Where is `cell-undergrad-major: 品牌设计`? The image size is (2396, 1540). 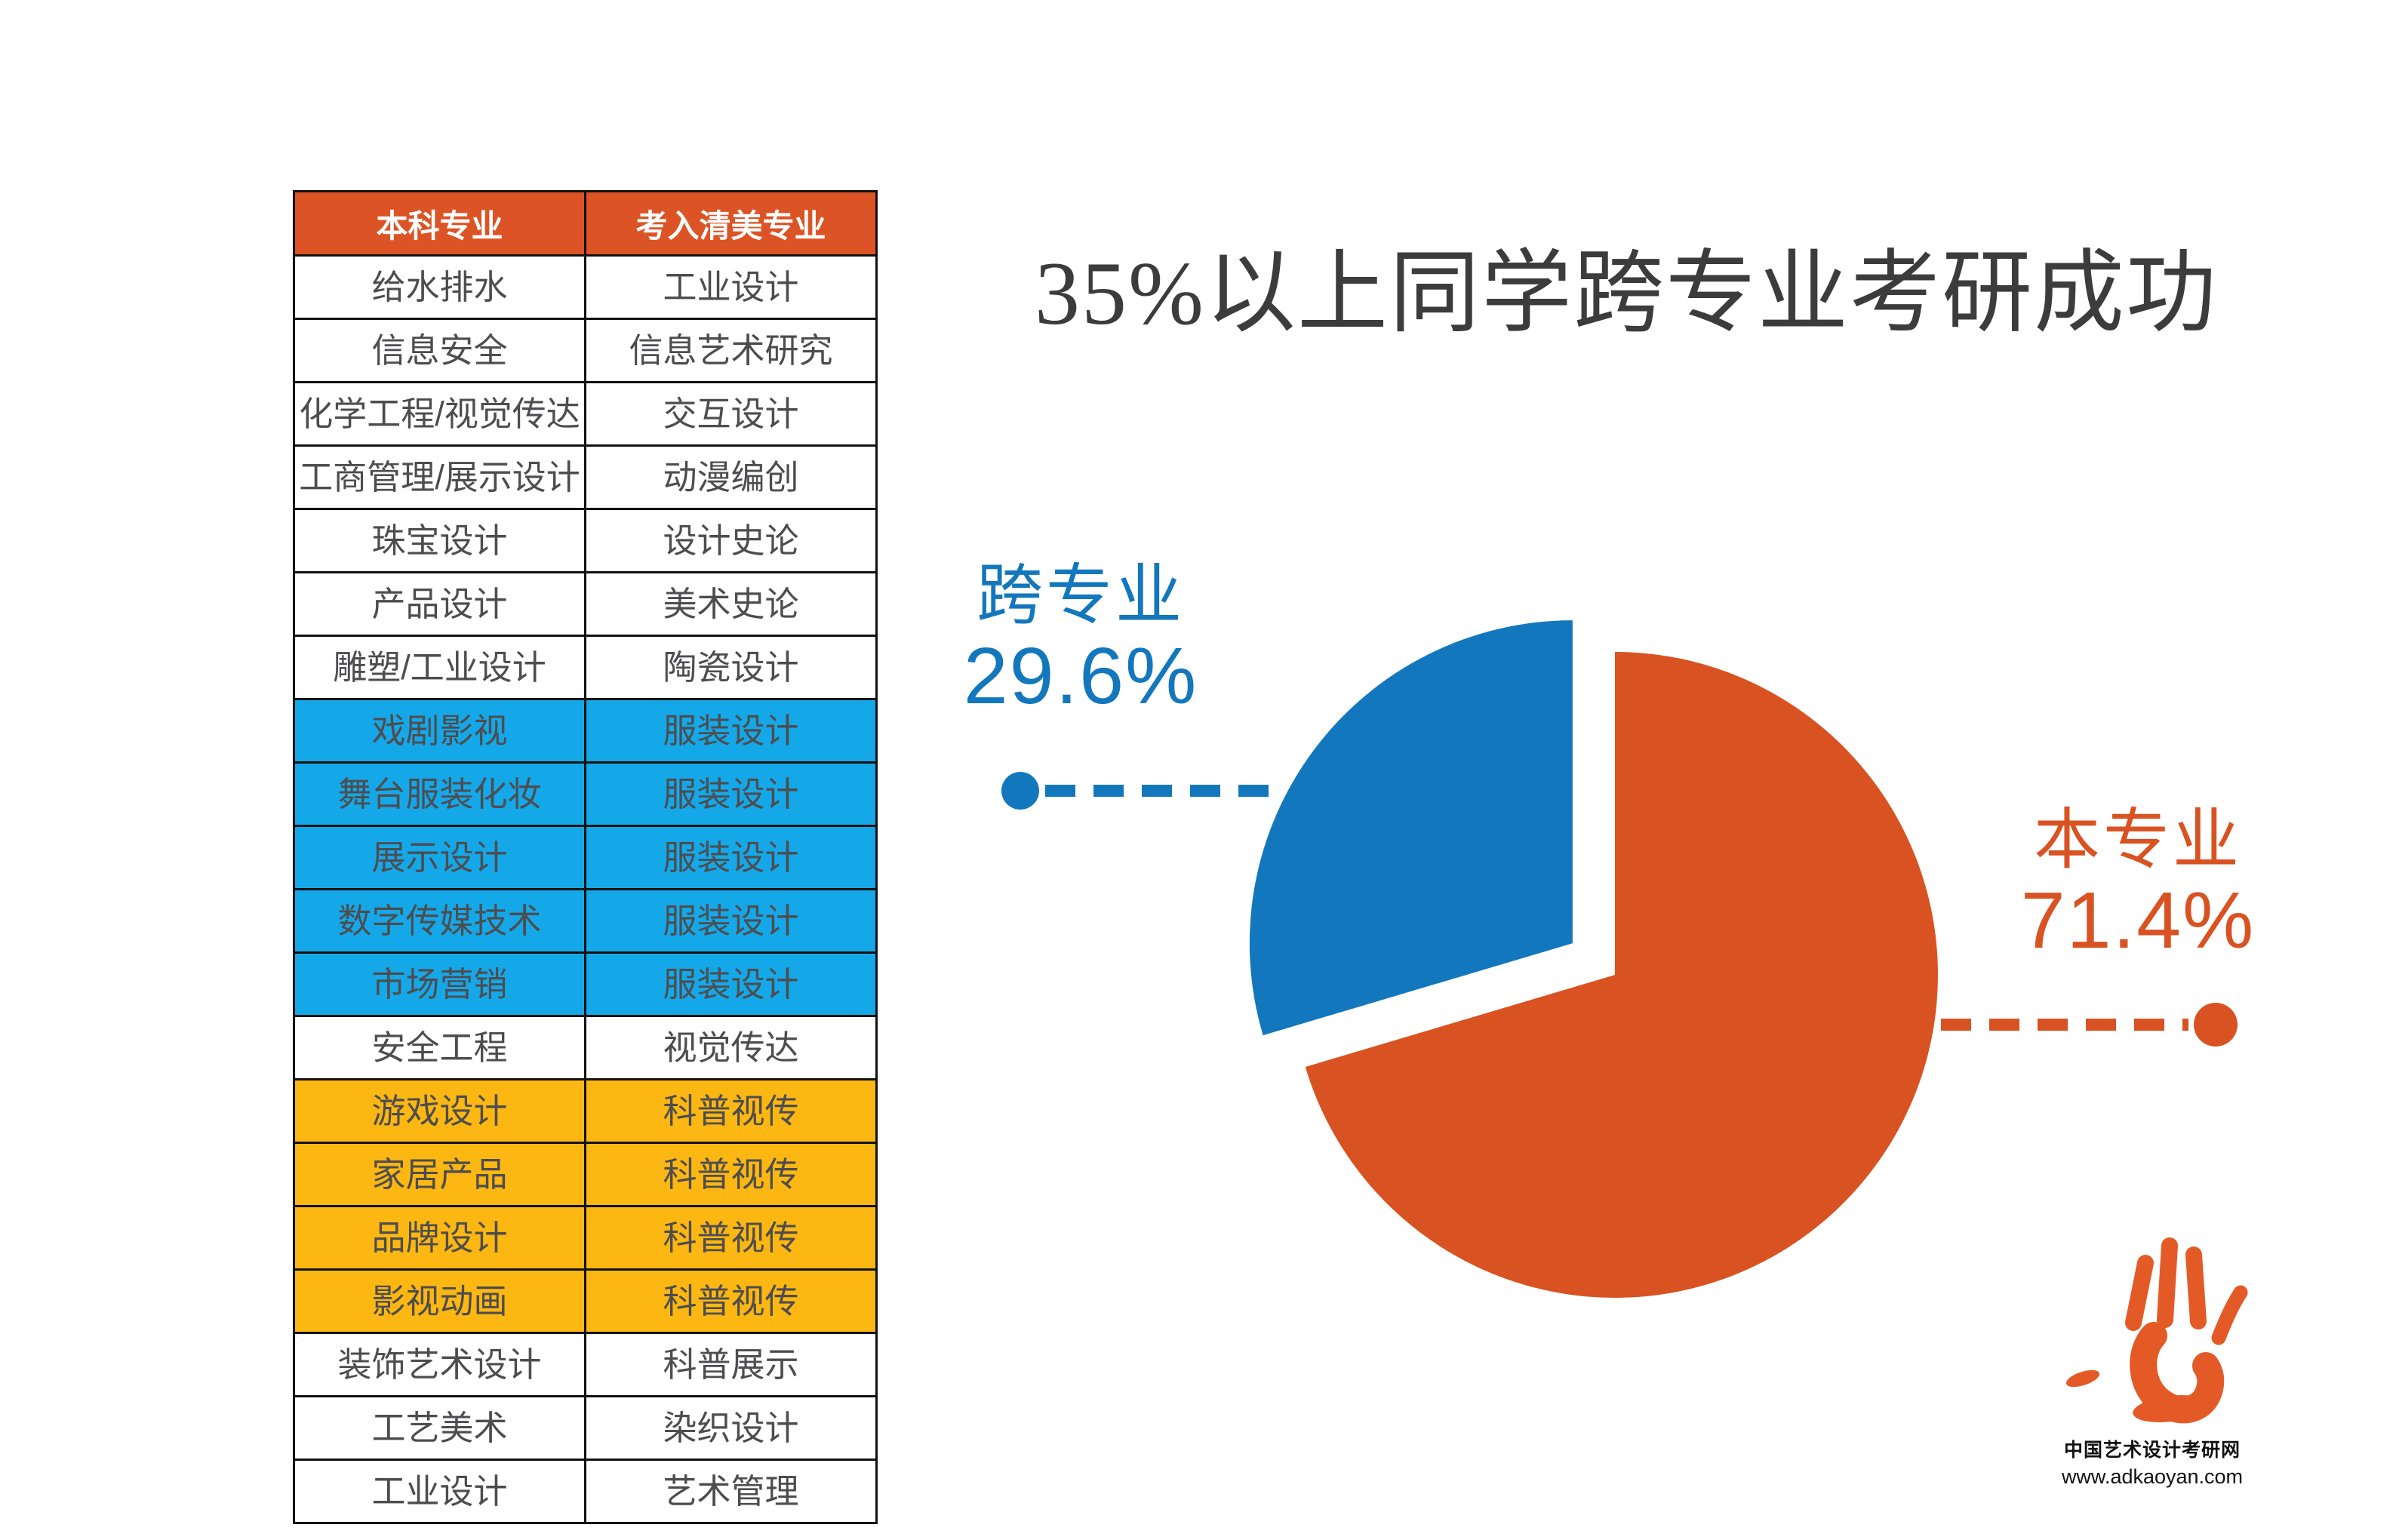
cell-undergrad-major: 品牌设计 is located at coordinates (439, 1238).